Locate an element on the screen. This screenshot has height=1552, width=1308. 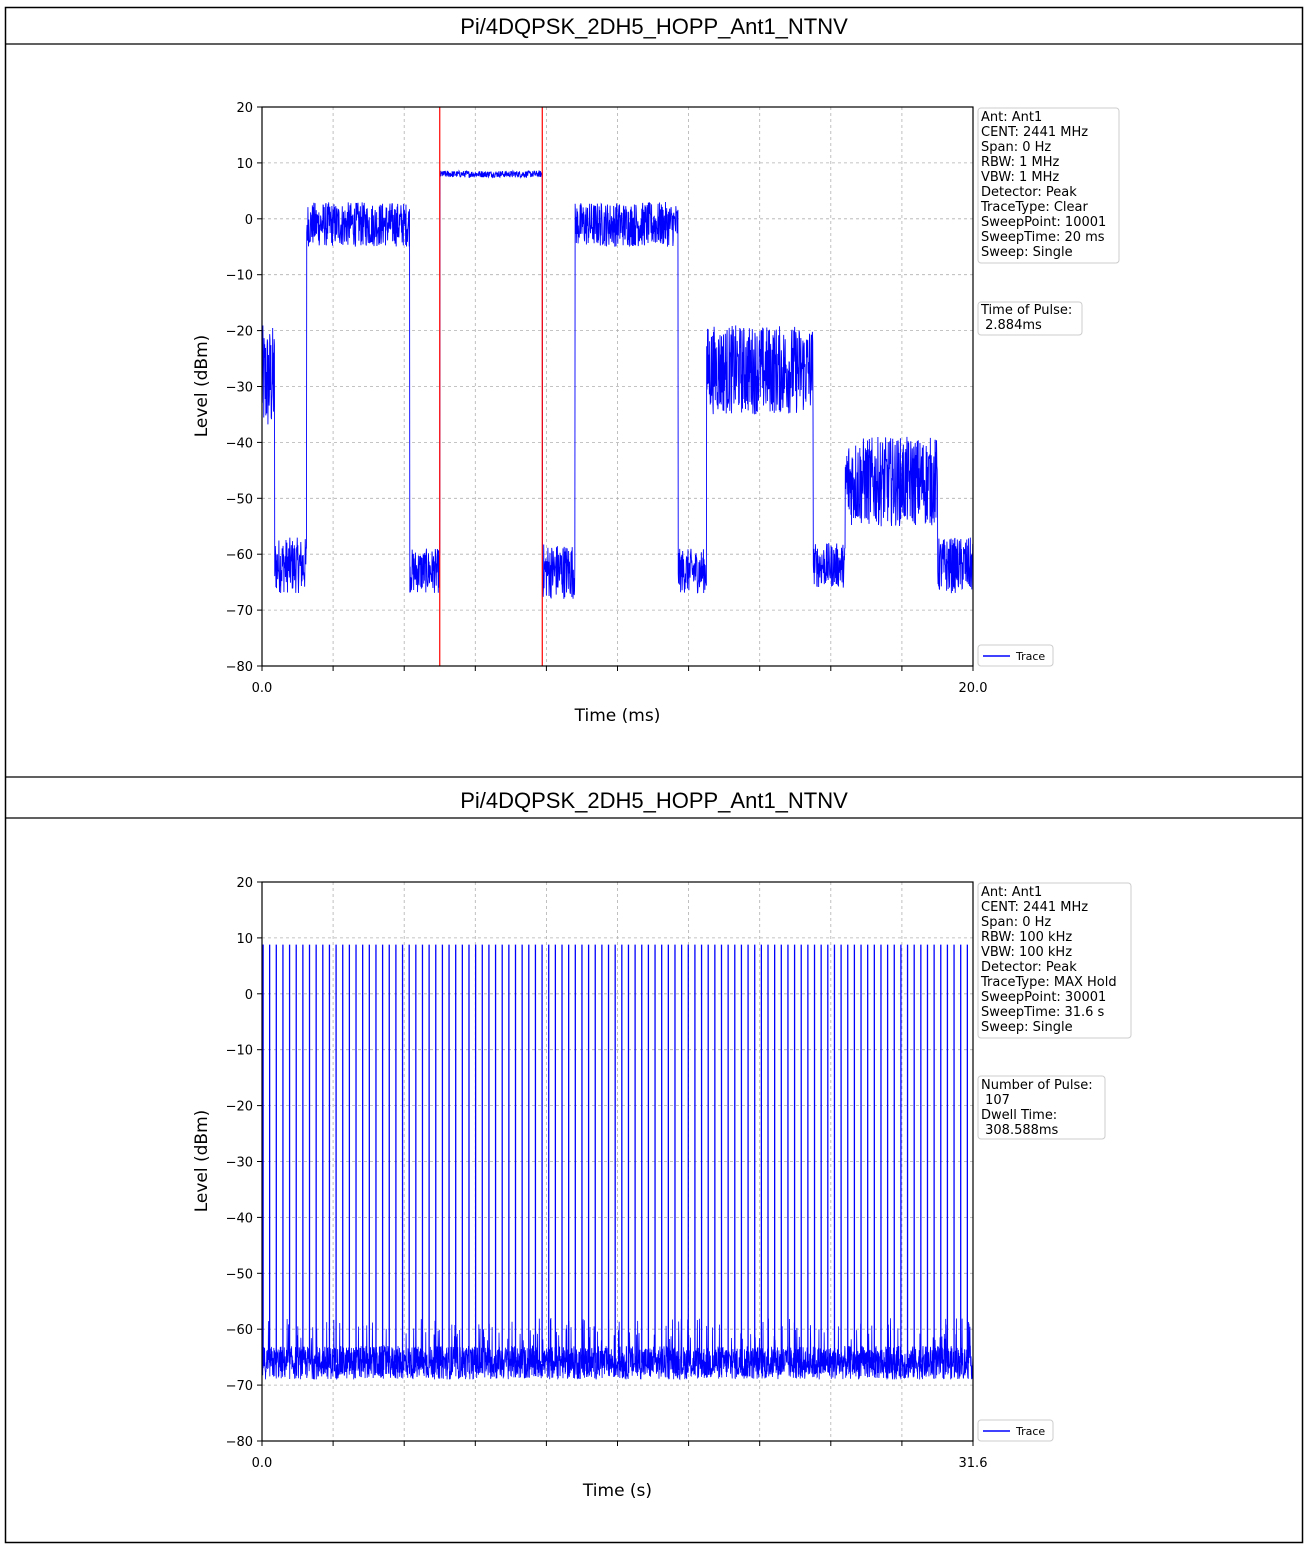
x-axis-label: Time (ms) is located at coordinates (617, 716).